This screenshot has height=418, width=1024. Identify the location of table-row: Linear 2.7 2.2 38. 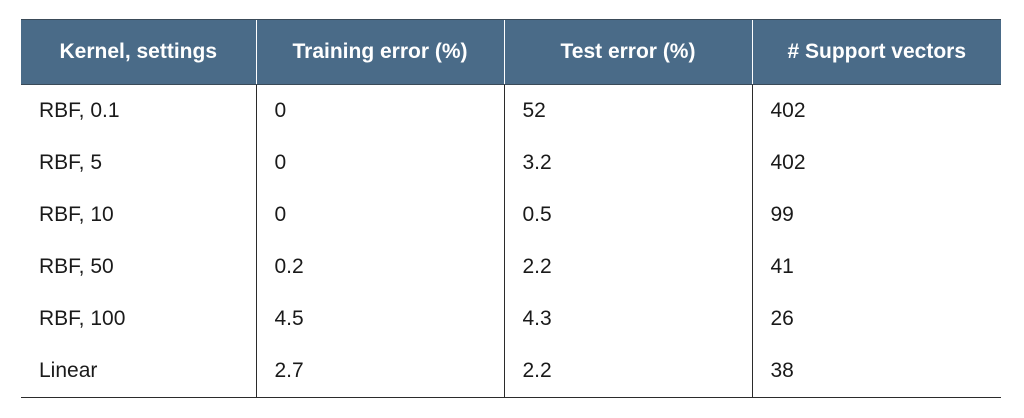
(511, 371).